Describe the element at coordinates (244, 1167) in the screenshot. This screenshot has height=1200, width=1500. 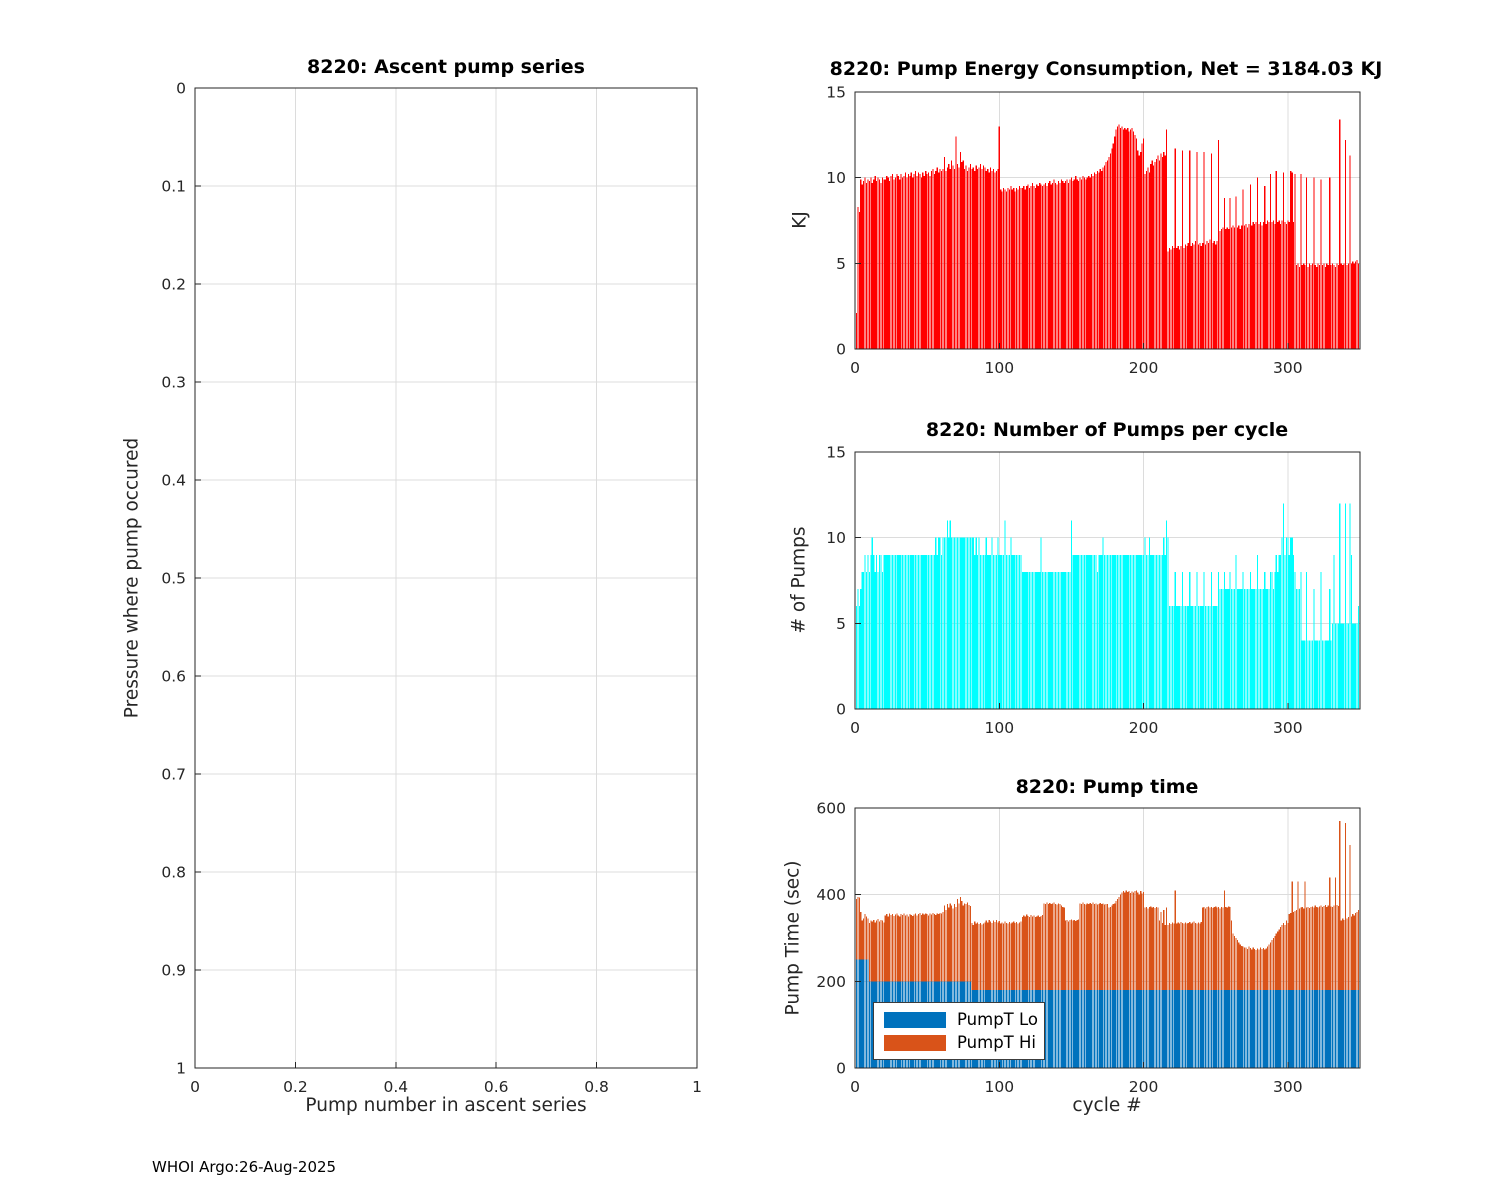
I see `footer-text: WHOI Argo:26-Aug-2025` at that location.